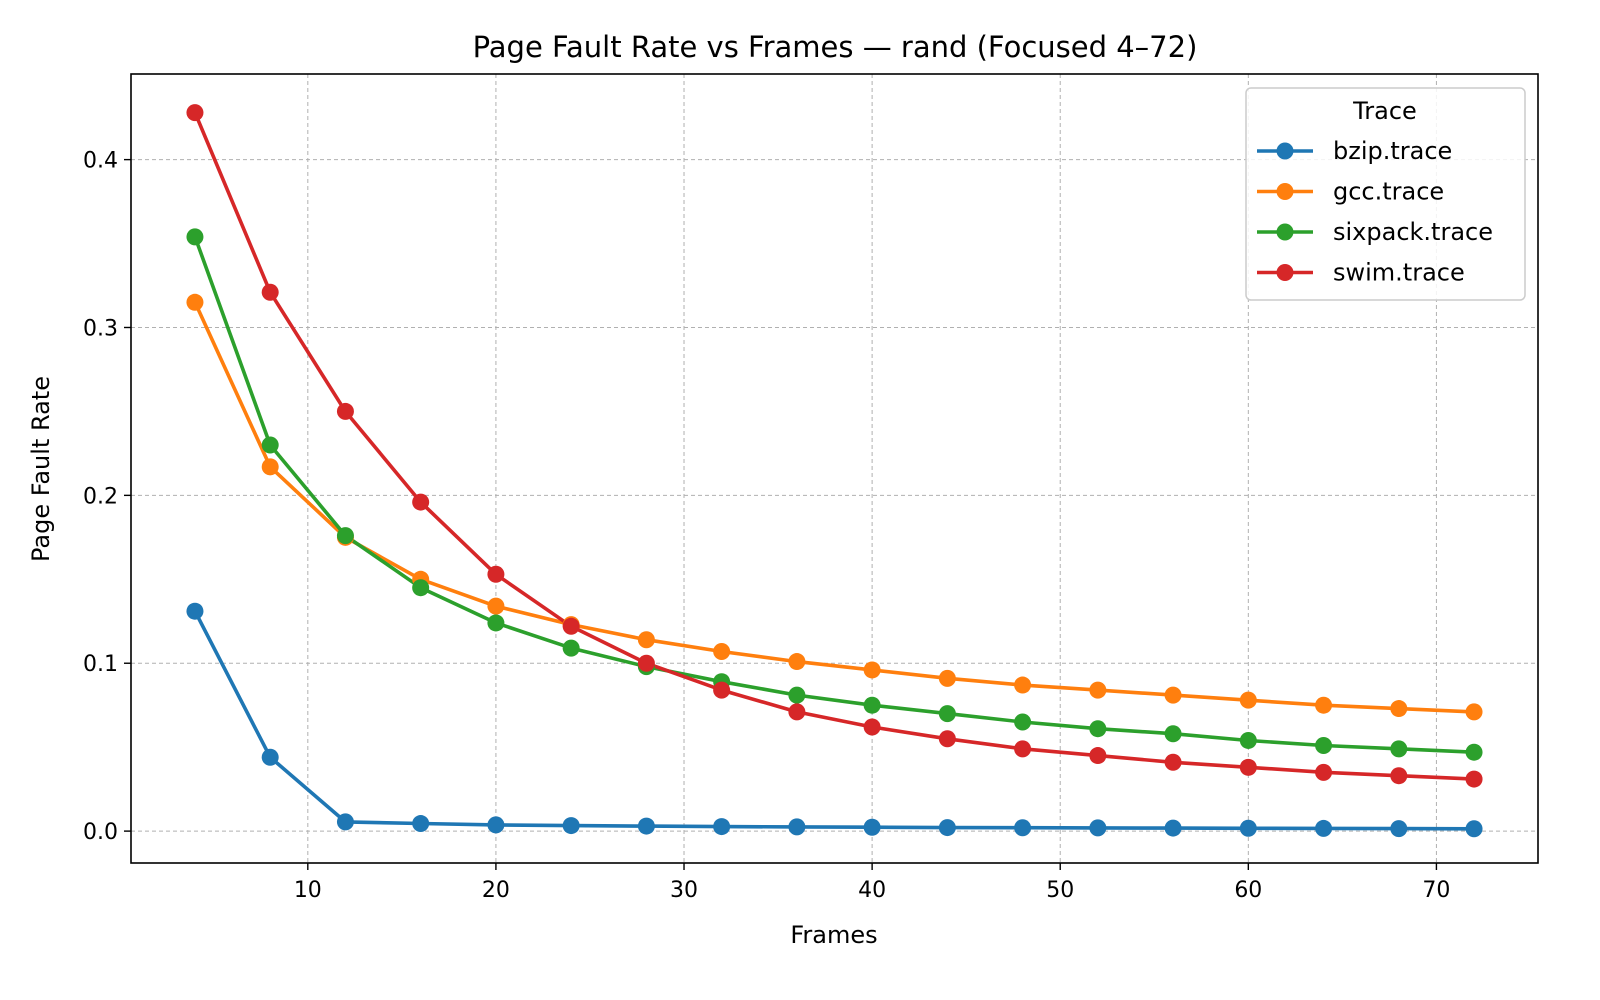 This screenshot has width=1600, height=1000. What do you see at coordinates (1399, 273) in the screenshot?
I see `legend-label: swim.trace` at bounding box center [1399, 273].